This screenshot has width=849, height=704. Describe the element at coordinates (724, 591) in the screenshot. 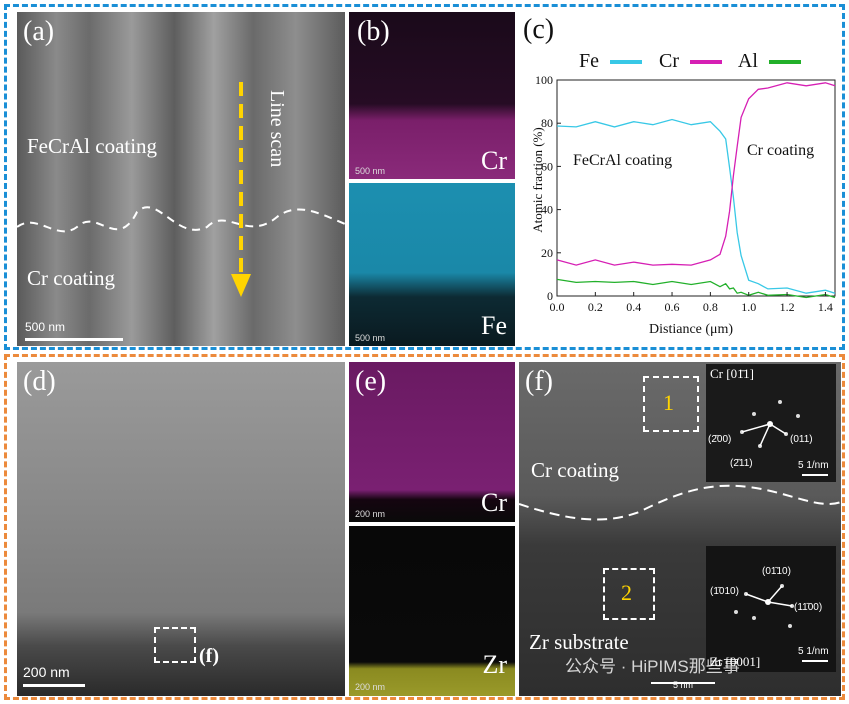

I see `fft-zr-spot-1010: (1̄010)` at that location.